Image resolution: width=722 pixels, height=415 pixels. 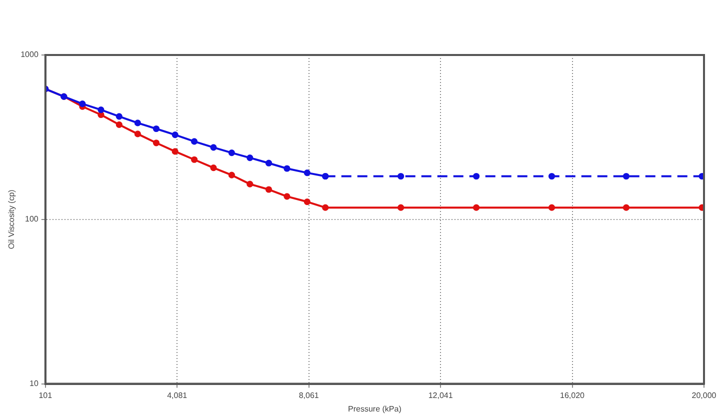 What do you see at coordinates (32, 219) in the screenshot?
I see `y-tick-label: 100` at bounding box center [32, 219].